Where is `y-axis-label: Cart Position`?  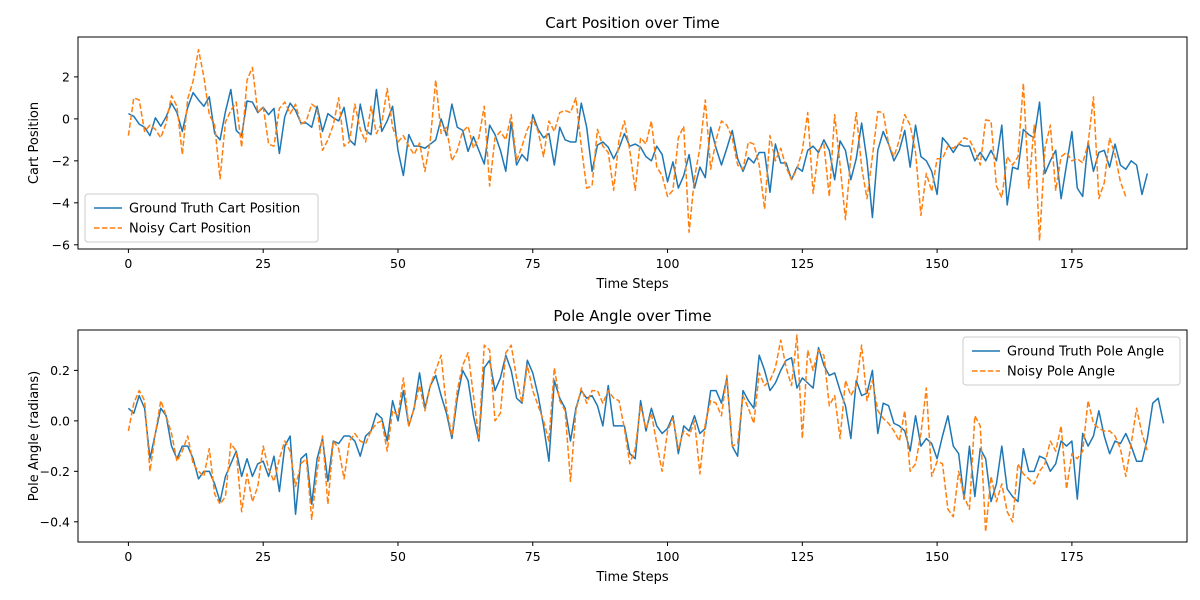 y-axis-label: Cart Position is located at coordinates (34, 143).